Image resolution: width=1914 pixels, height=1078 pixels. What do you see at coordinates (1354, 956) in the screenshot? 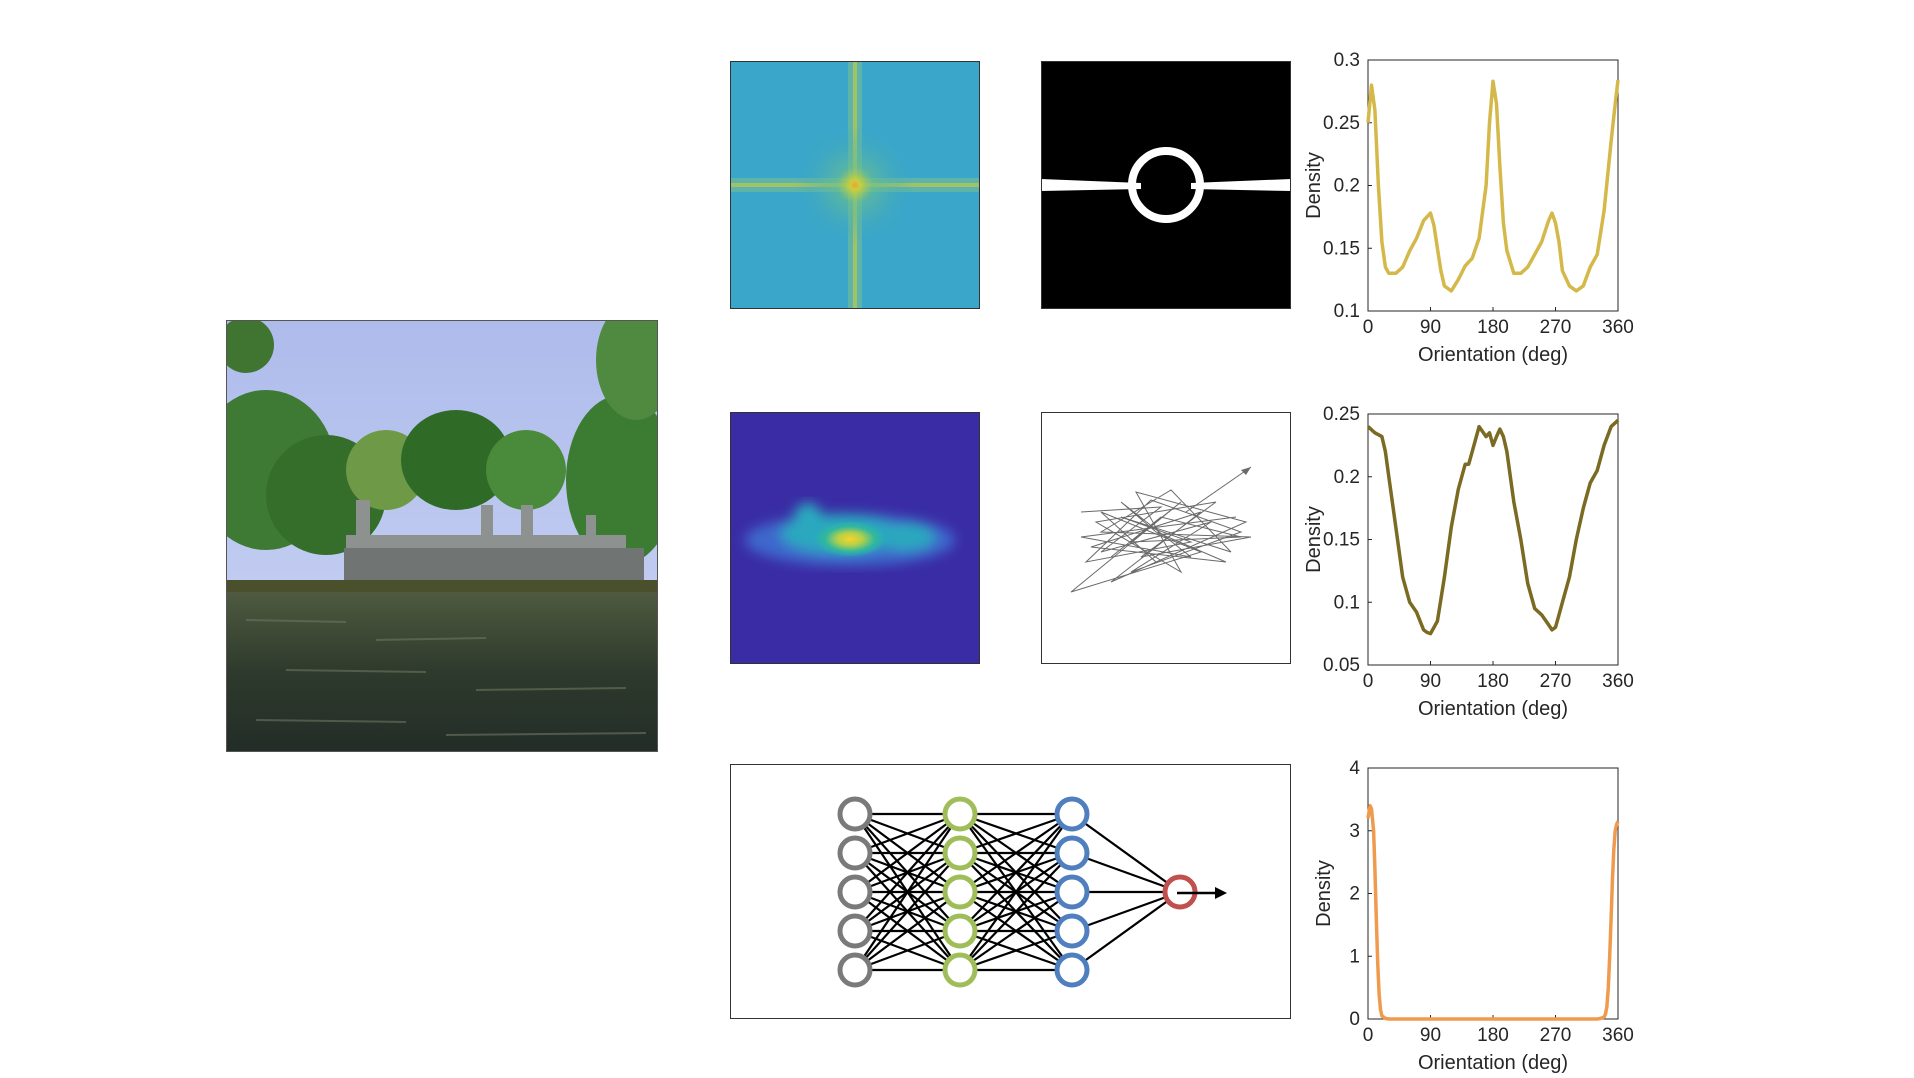
I see `y-tick-label: 1` at bounding box center [1354, 956].